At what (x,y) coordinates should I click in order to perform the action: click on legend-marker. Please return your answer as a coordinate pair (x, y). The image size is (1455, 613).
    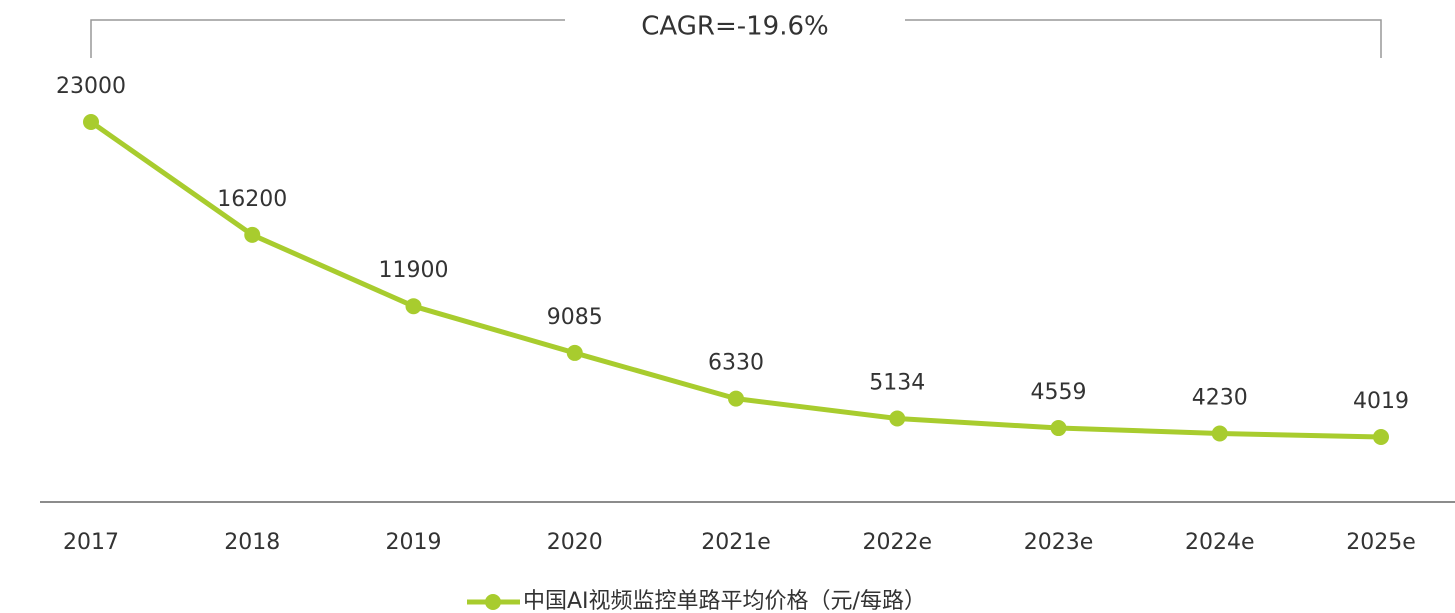
    Looking at the image, I should click on (493, 602).